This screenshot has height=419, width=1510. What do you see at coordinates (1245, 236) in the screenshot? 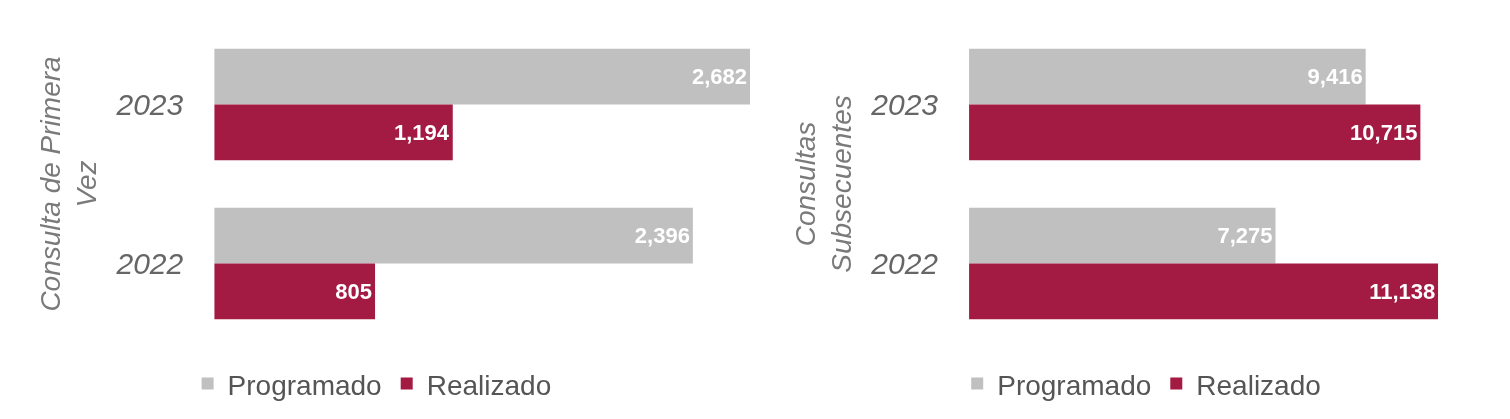
I see `data-label: 7,275` at bounding box center [1245, 236].